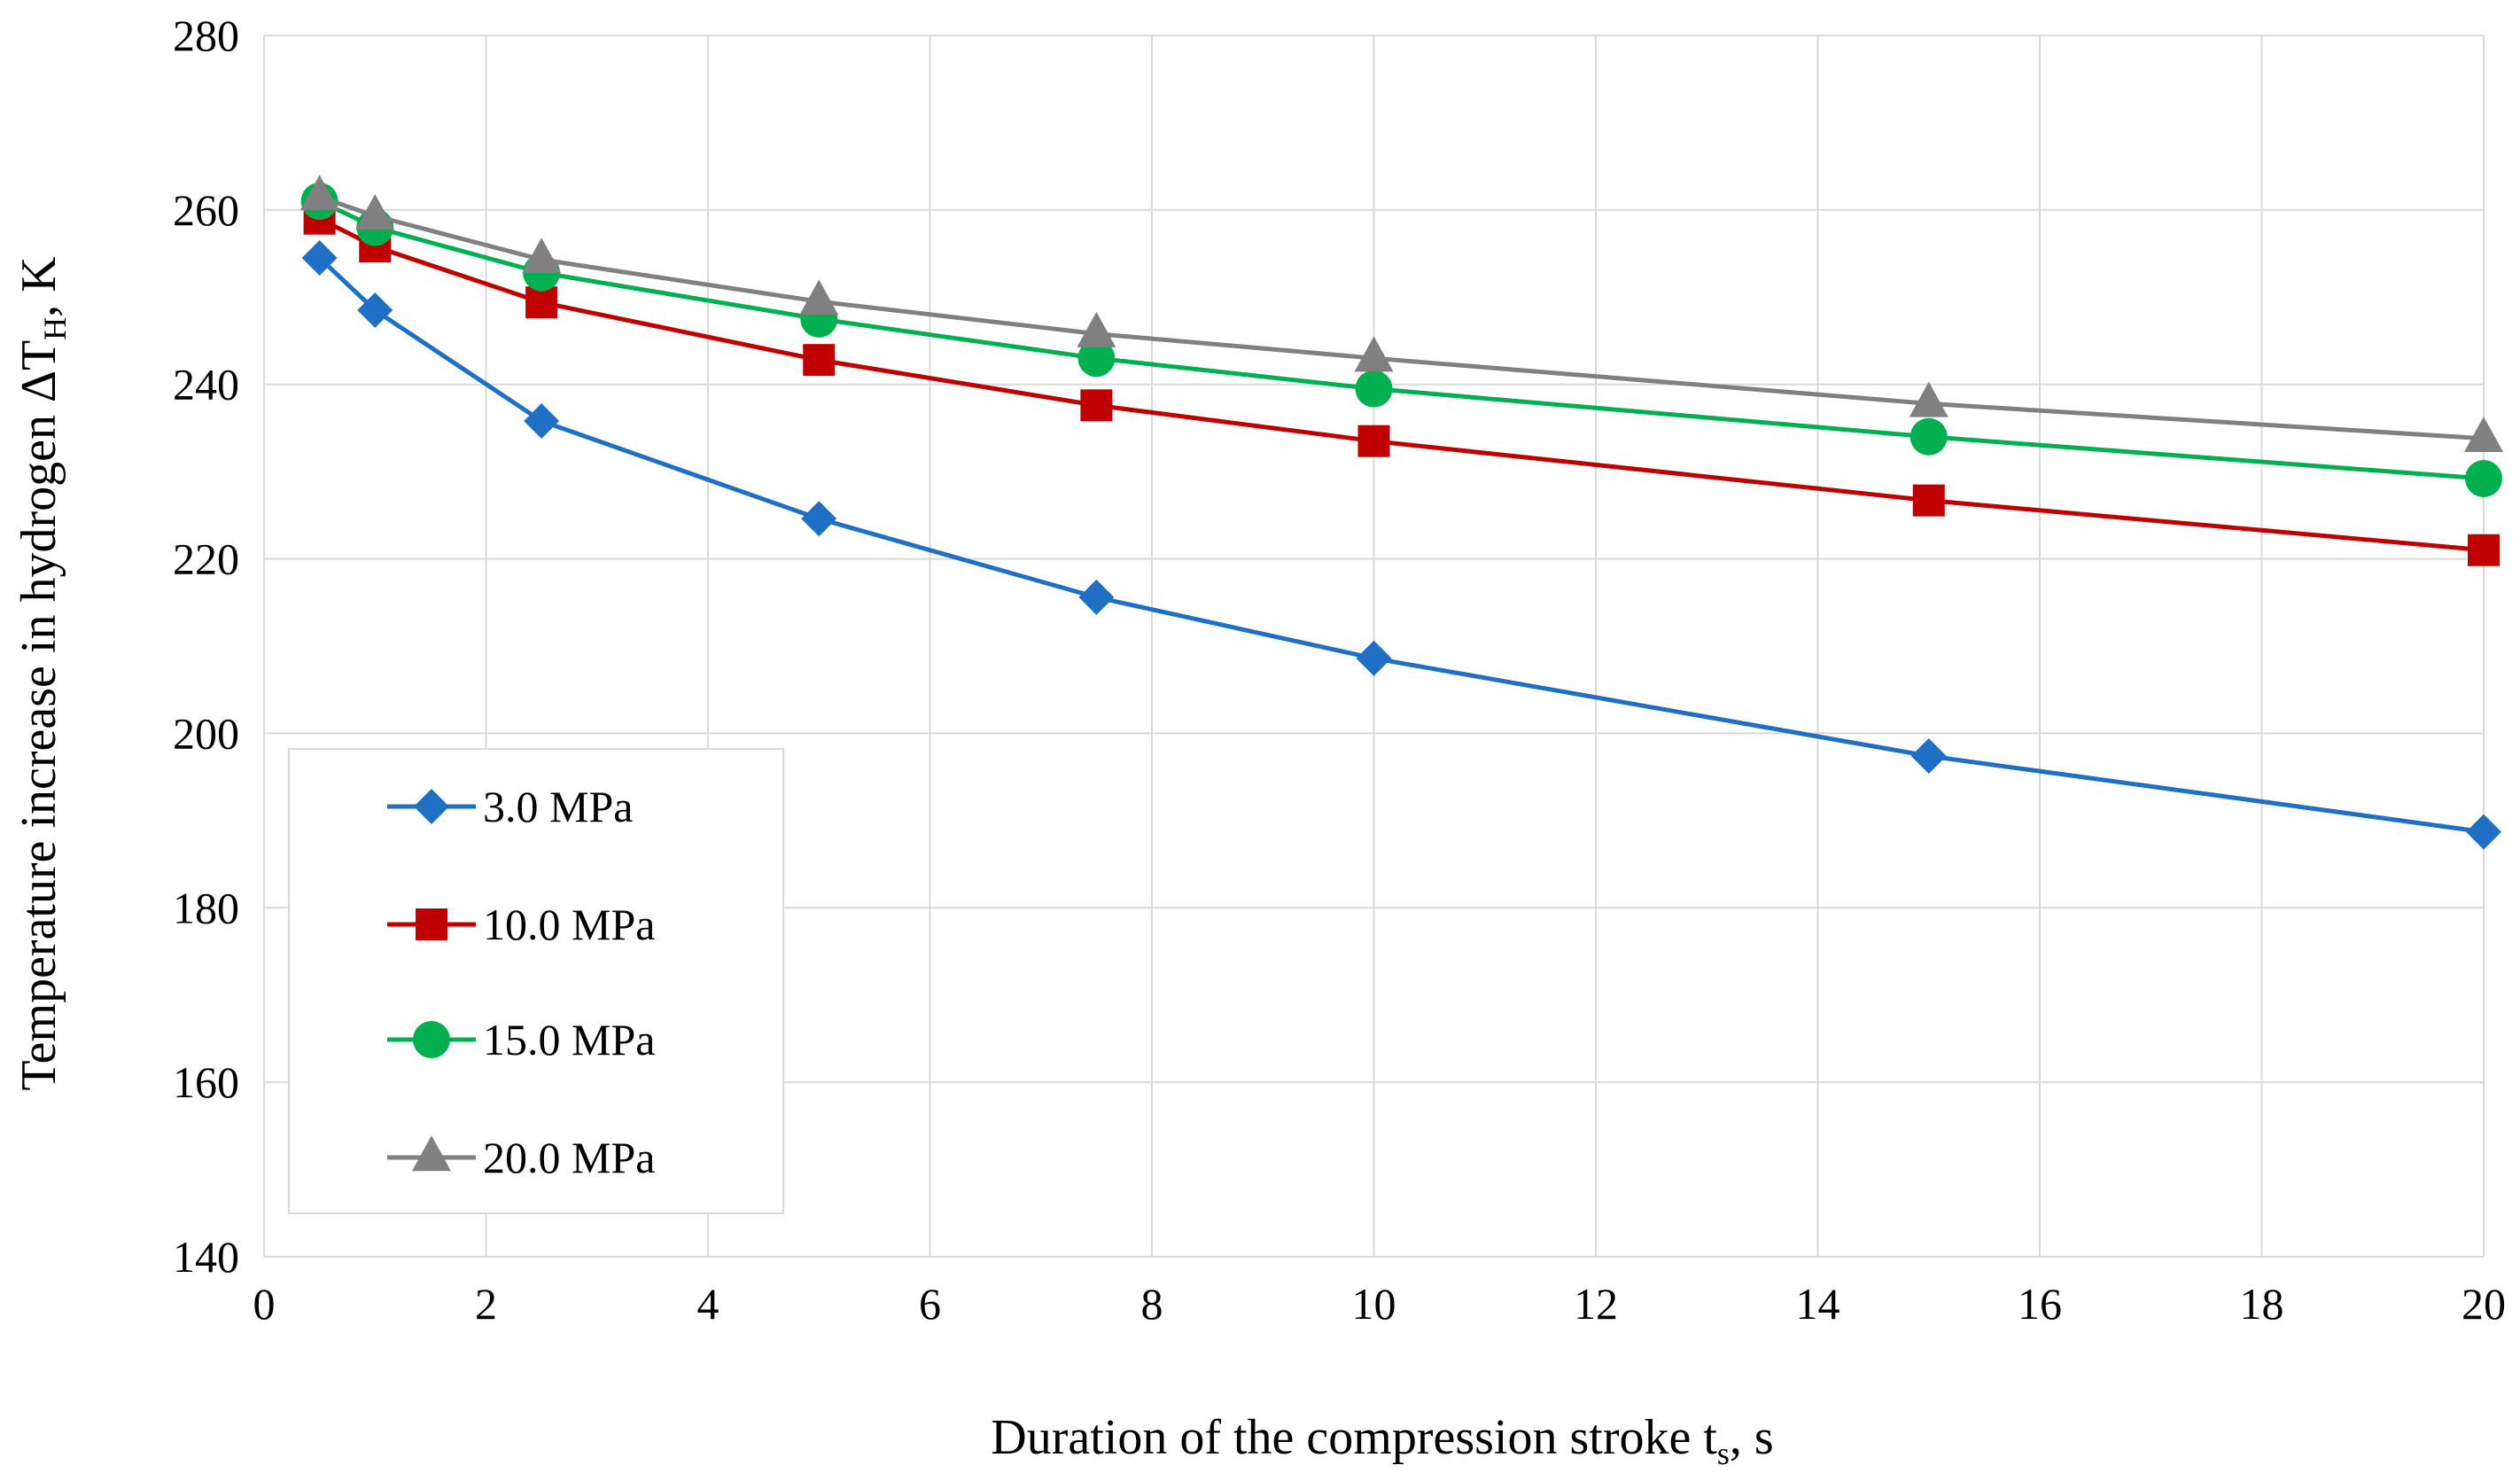  I want to click on legend-item: 15.0 MPa, so click(521, 1040).